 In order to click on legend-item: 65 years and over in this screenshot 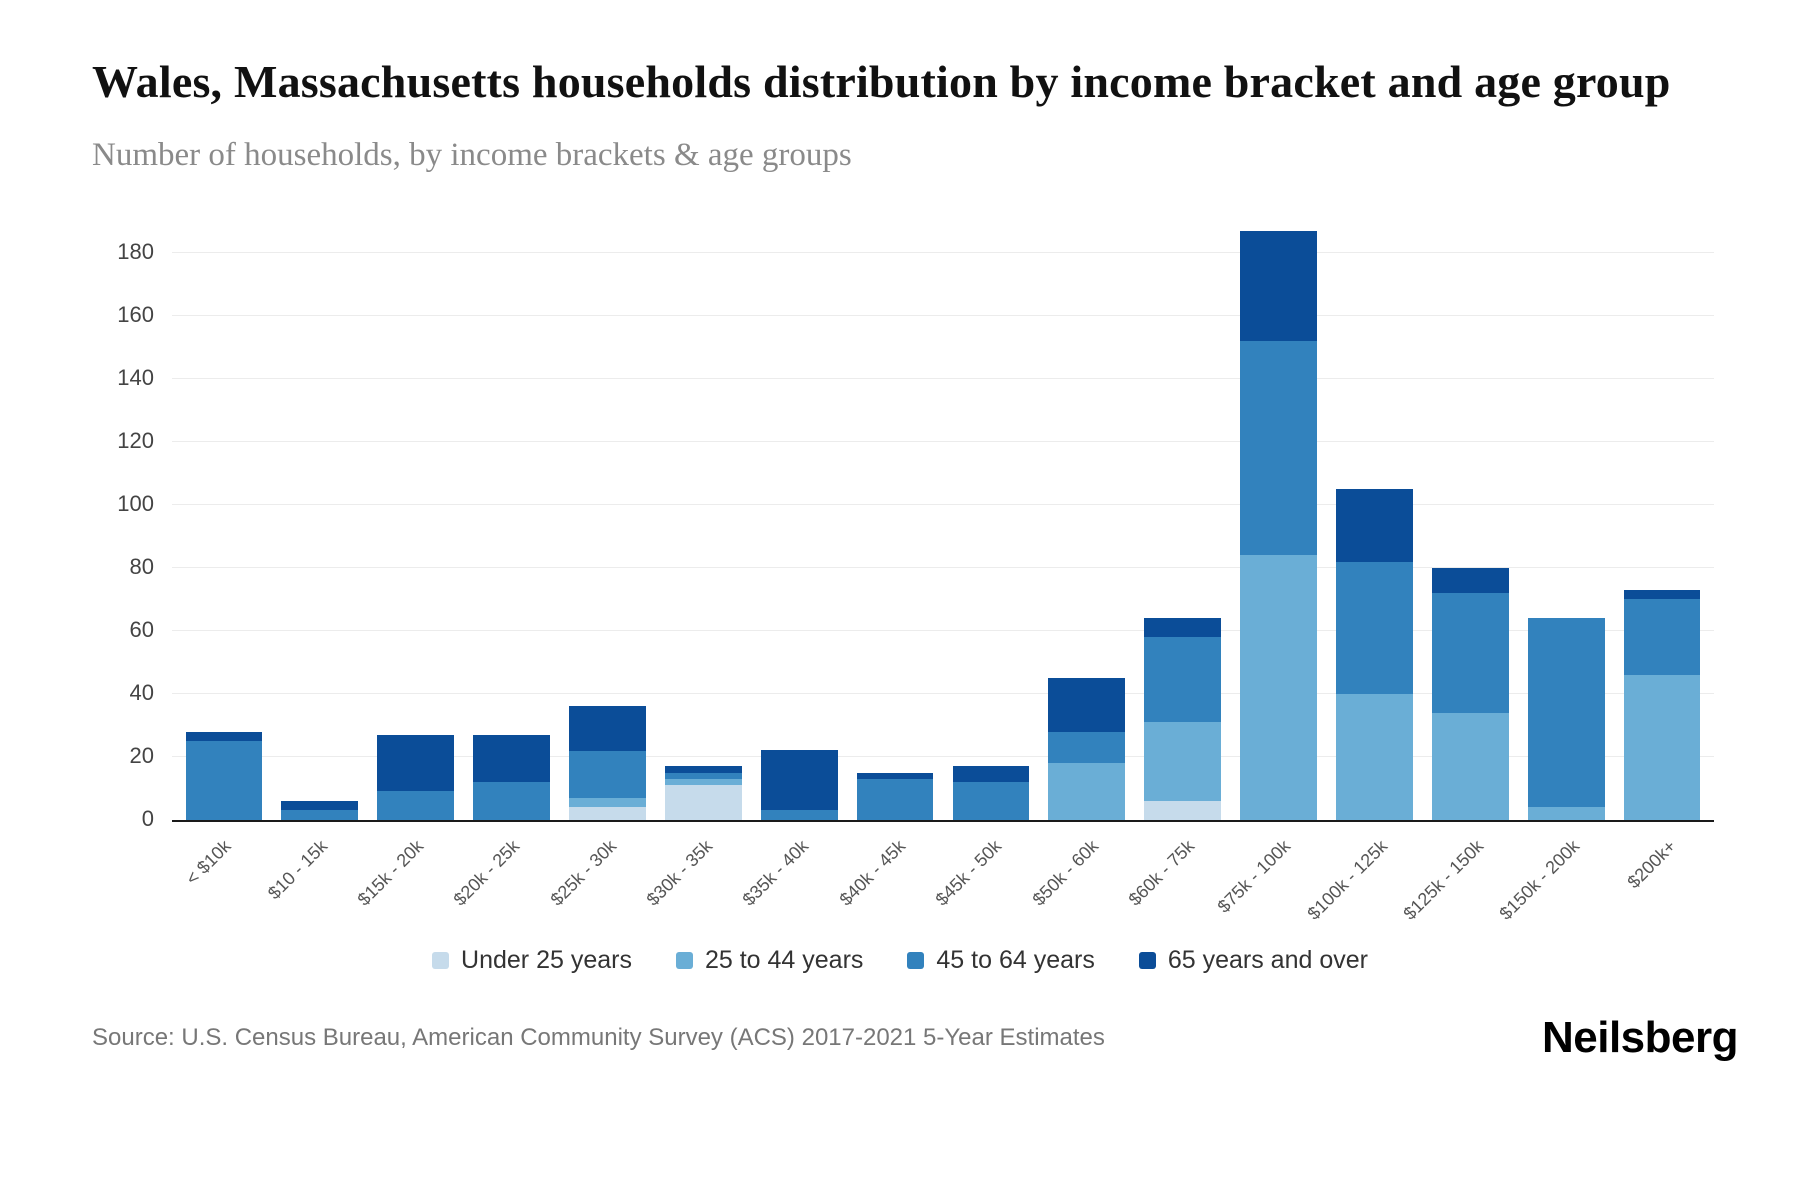, I will do `click(1253, 960)`.